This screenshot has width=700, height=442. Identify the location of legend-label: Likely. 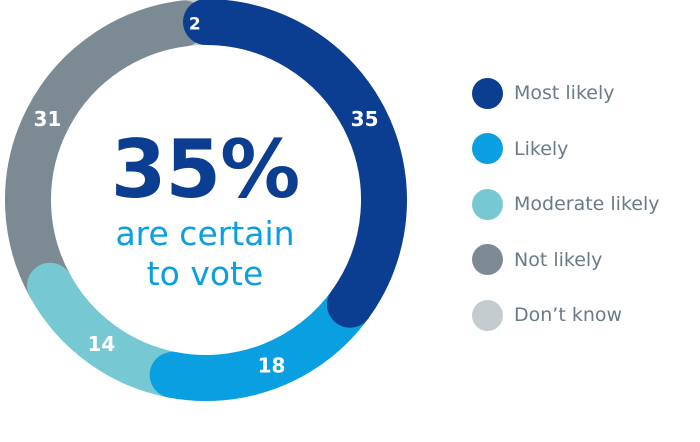
(541, 148).